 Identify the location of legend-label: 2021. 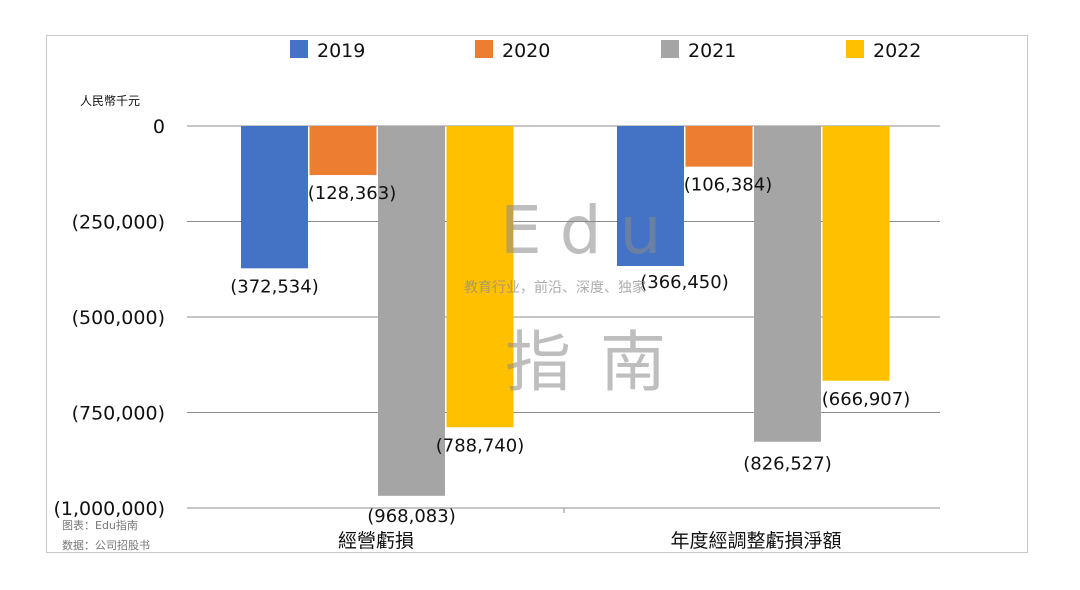
(712, 51).